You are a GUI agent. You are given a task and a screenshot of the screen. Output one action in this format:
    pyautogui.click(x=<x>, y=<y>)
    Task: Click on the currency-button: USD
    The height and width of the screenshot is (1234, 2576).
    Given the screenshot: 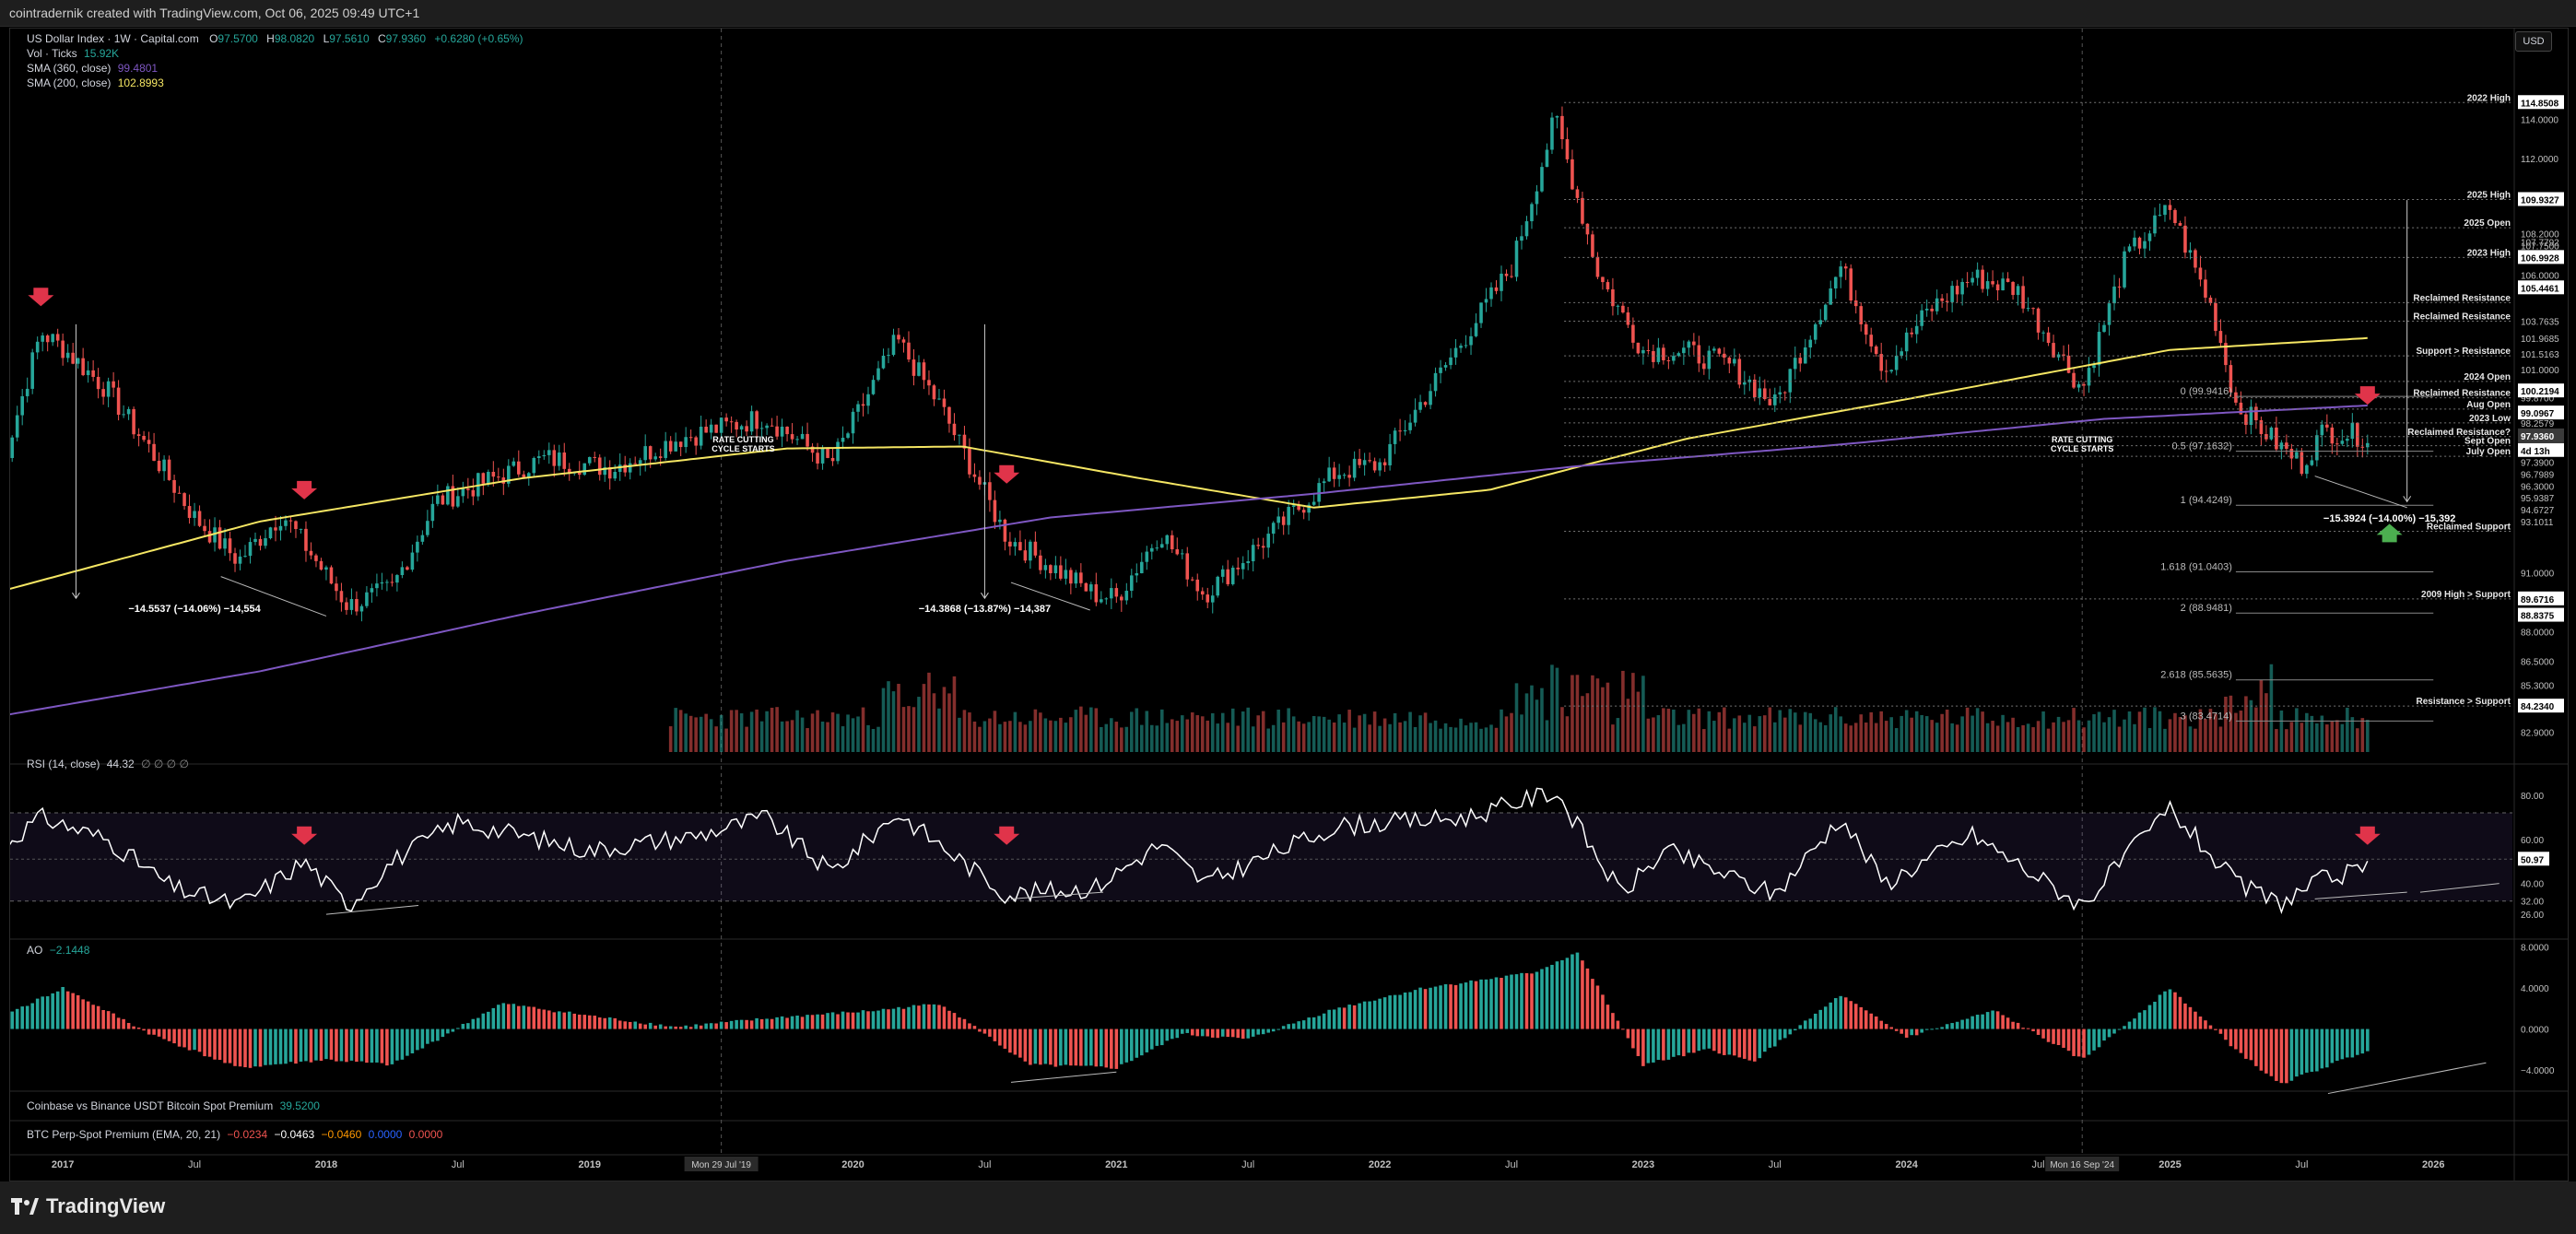 What is the action you would take?
    pyautogui.click(x=2533, y=41)
    